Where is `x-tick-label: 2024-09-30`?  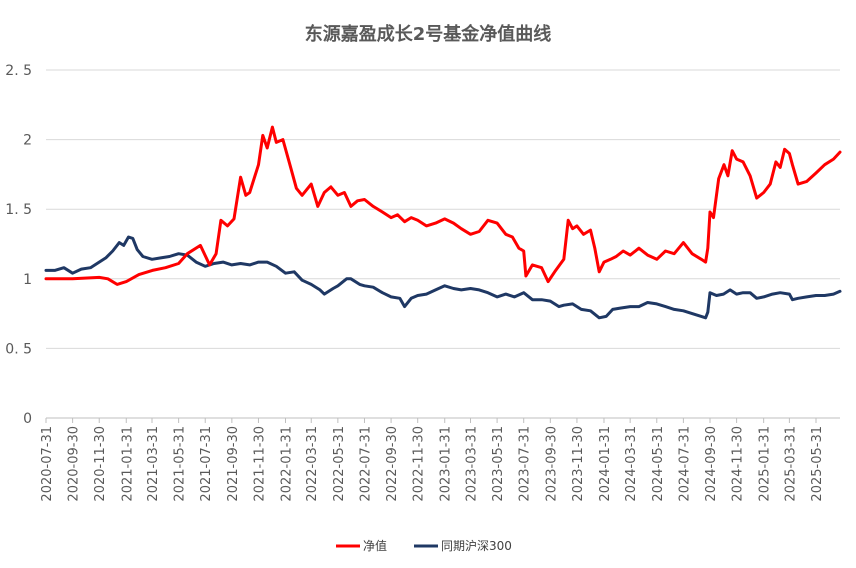
x-tick-label: 2024-09-30 is located at coordinates (711, 464).